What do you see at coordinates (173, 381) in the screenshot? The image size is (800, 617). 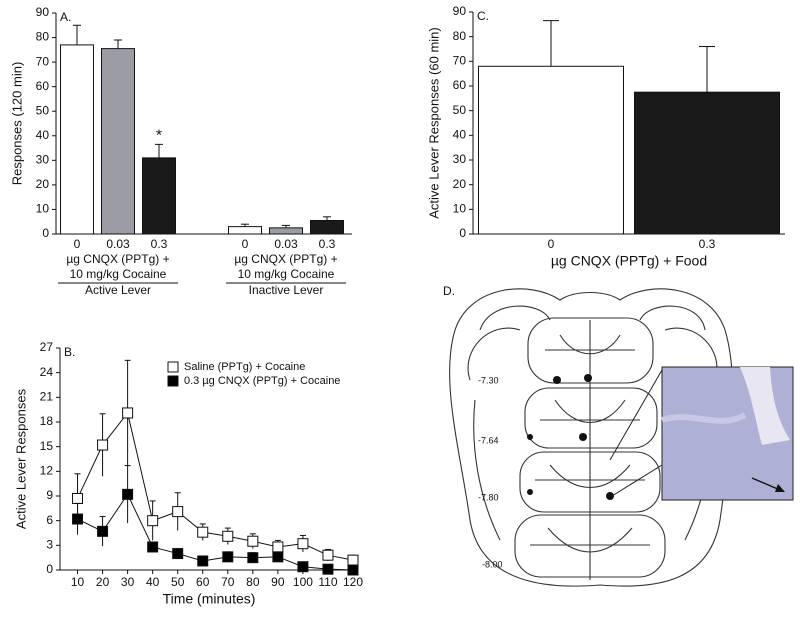 I see `legend-marker` at bounding box center [173, 381].